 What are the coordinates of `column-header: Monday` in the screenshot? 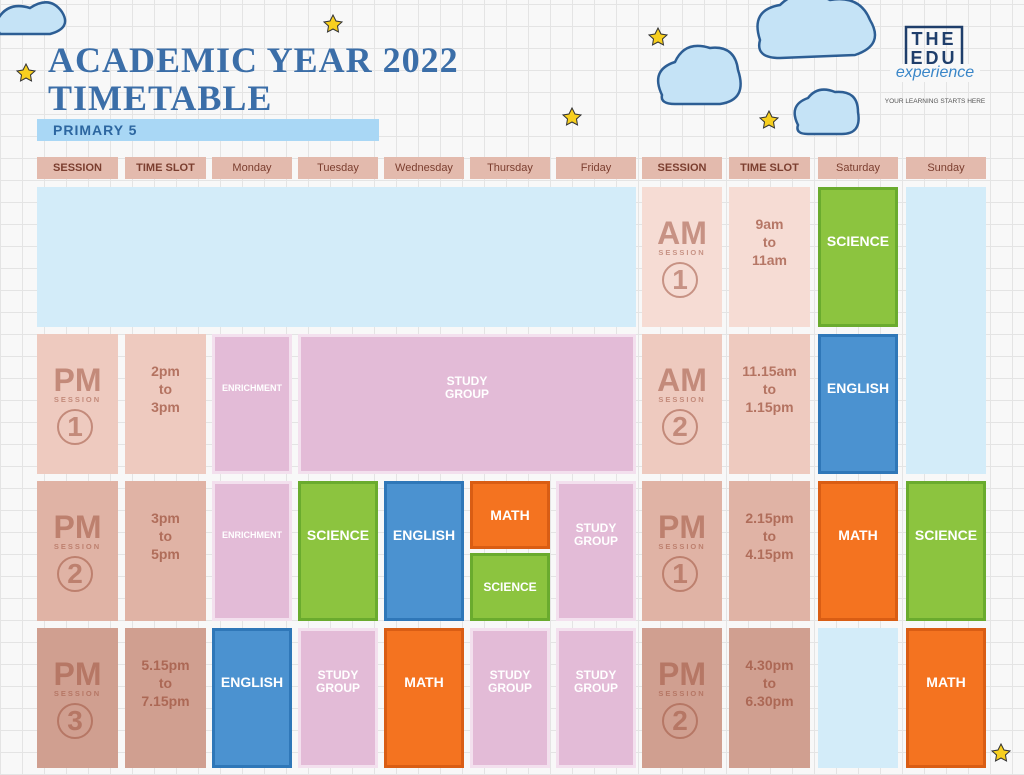 It's located at (252, 168).